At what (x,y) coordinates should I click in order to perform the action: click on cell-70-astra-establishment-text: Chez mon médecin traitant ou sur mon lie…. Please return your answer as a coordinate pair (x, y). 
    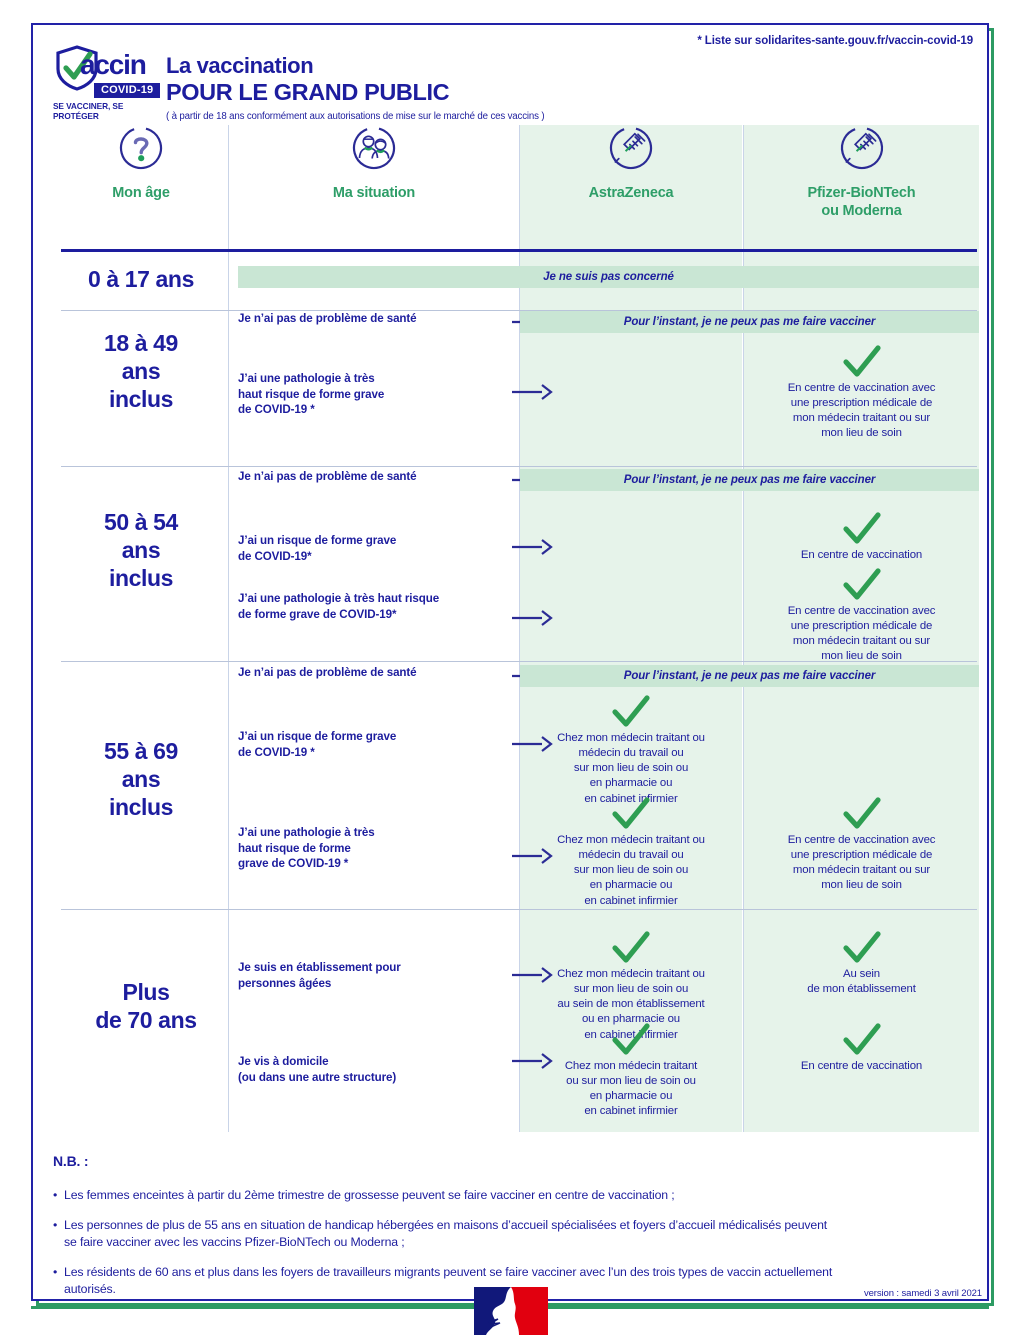
    Looking at the image, I should click on (631, 1004).